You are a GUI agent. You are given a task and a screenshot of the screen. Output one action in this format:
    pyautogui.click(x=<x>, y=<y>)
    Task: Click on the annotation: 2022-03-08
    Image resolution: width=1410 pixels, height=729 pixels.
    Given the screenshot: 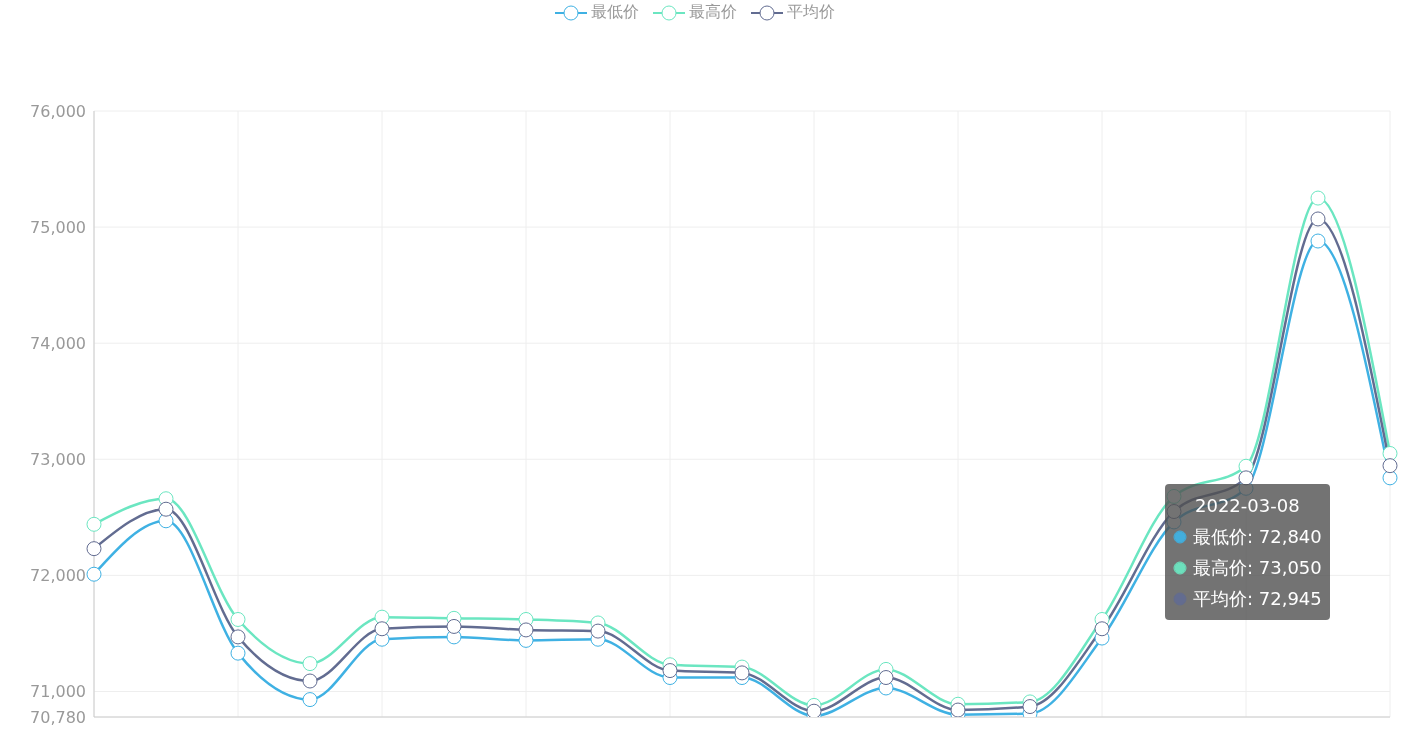 What is the action you would take?
    pyautogui.click(x=1247, y=506)
    